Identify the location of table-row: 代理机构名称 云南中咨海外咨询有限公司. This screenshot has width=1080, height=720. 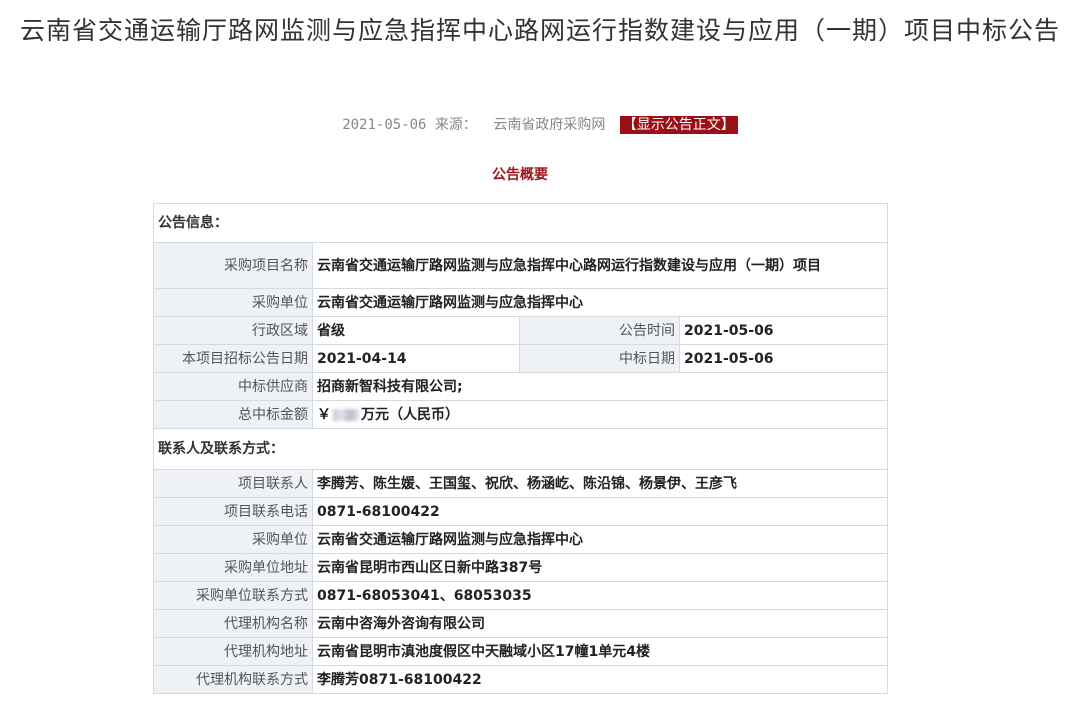
(520, 623).